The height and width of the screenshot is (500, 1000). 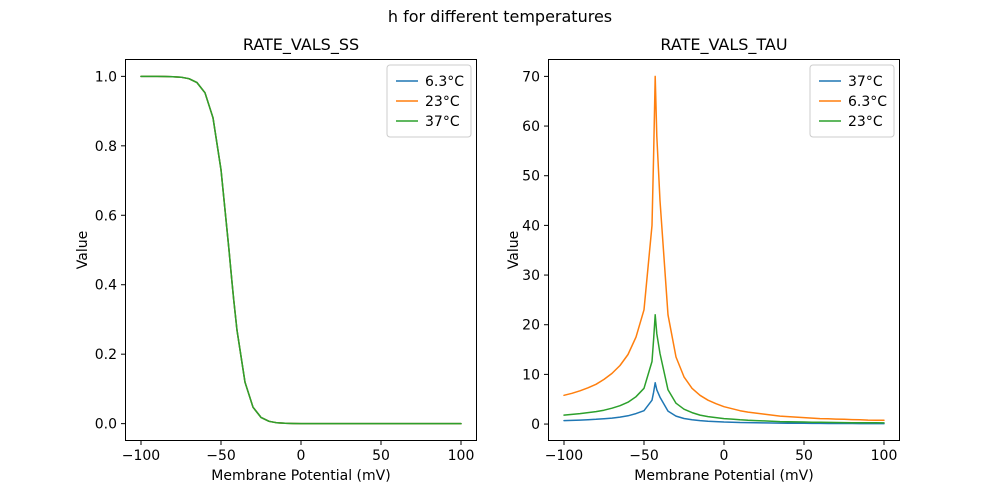 What do you see at coordinates (531, 226) in the screenshot?
I see `y-tick-label: 40` at bounding box center [531, 226].